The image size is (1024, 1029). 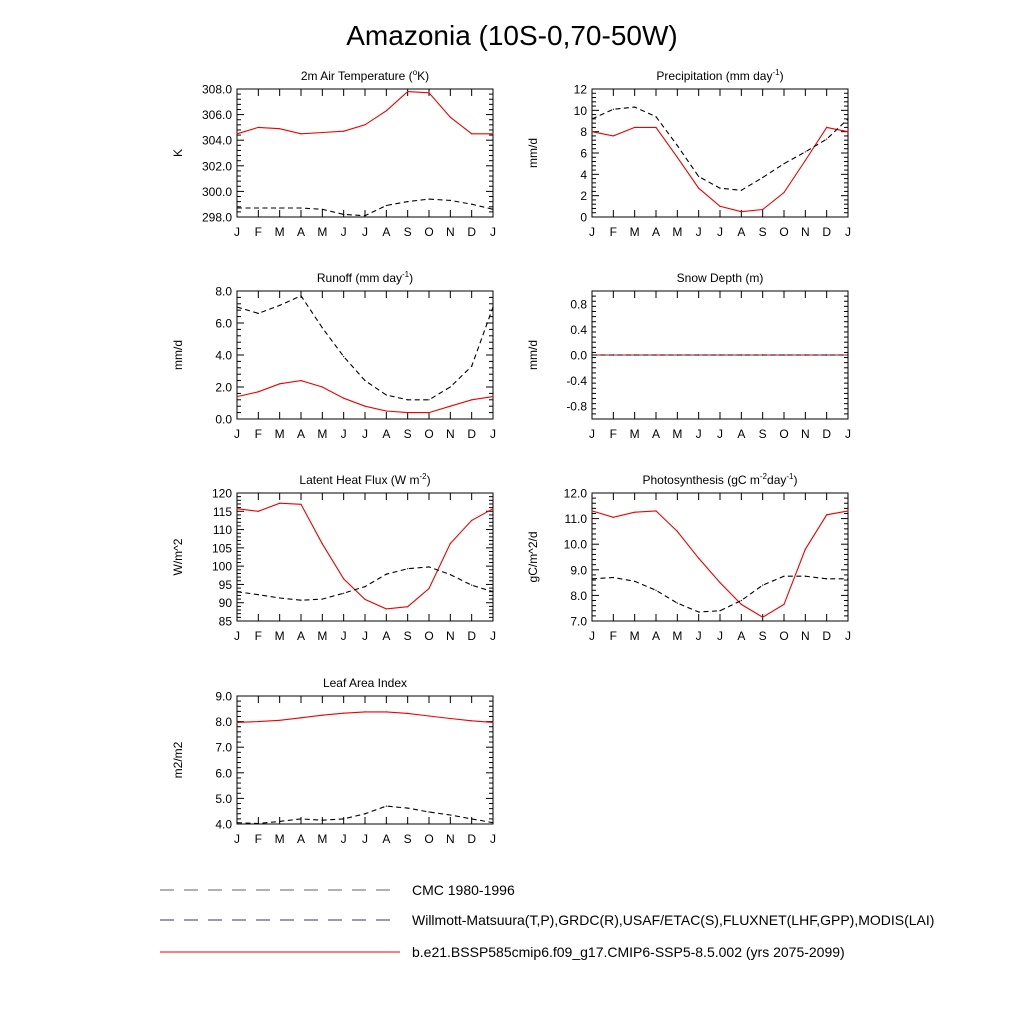 I want to click on y-tick-label: 90, so click(x=226, y=603).